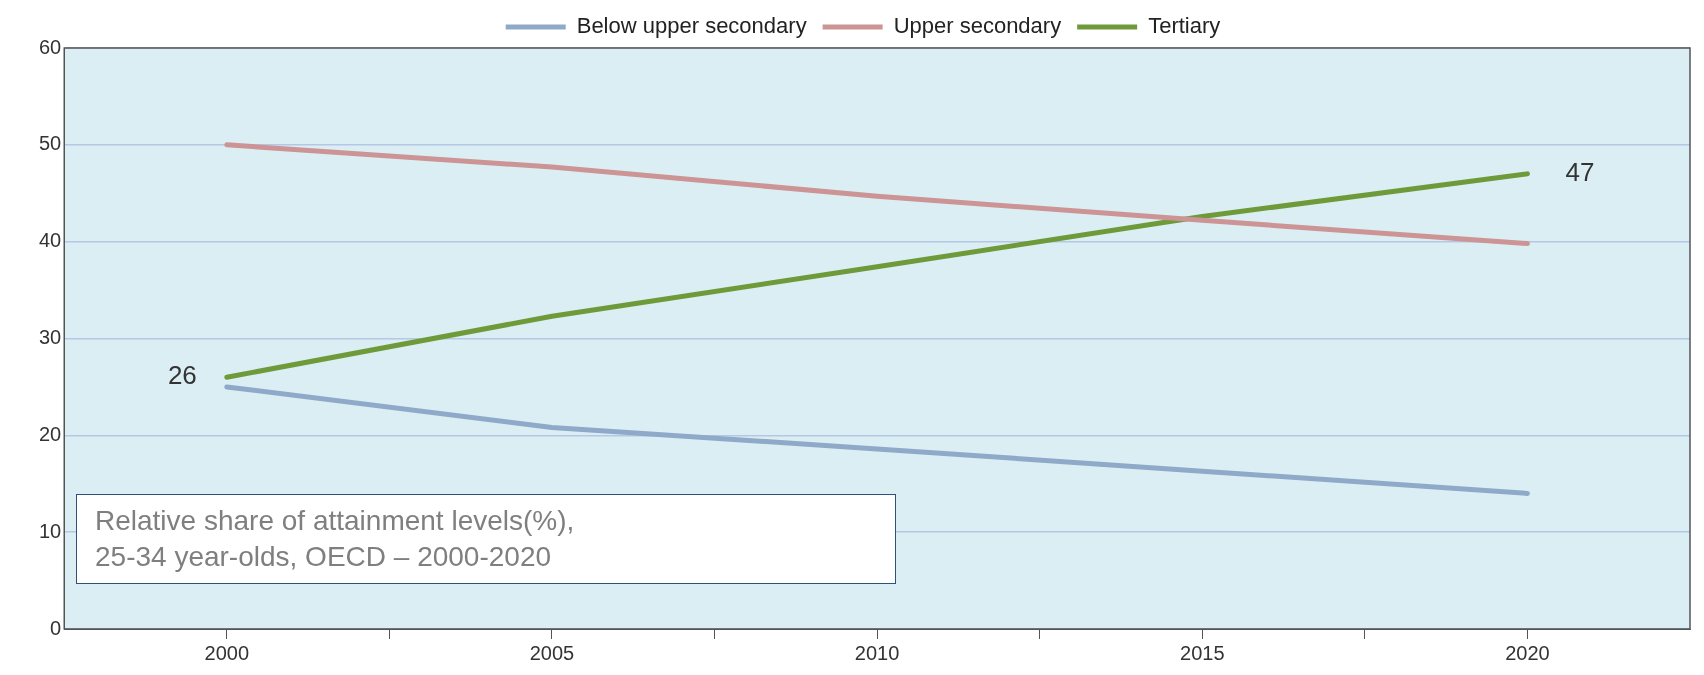 Image resolution: width=1704 pixels, height=675 pixels. Describe the element at coordinates (56, 627) in the screenshot. I see `y-tick-label: 0` at that location.